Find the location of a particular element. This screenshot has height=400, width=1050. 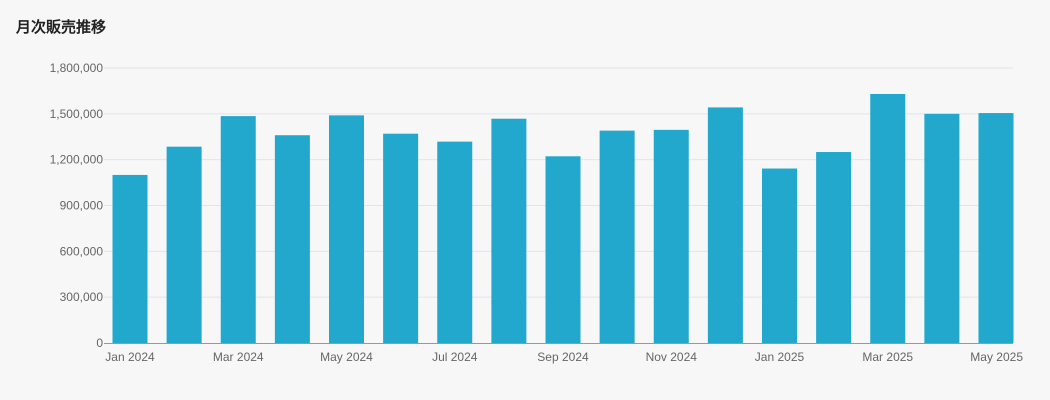

x-tick-label: Jan 2024 is located at coordinates (130, 357).